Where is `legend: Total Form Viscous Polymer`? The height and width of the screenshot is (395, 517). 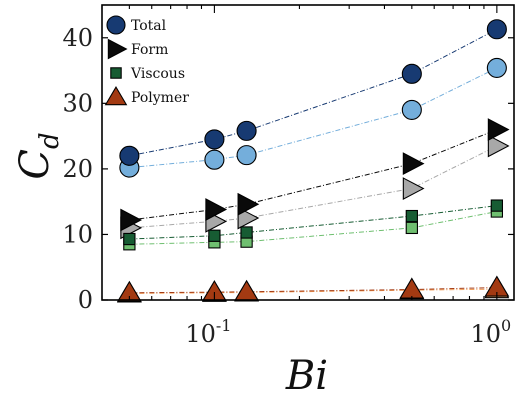
legend: Total Form Viscous Polymer is located at coordinates (146, 60).